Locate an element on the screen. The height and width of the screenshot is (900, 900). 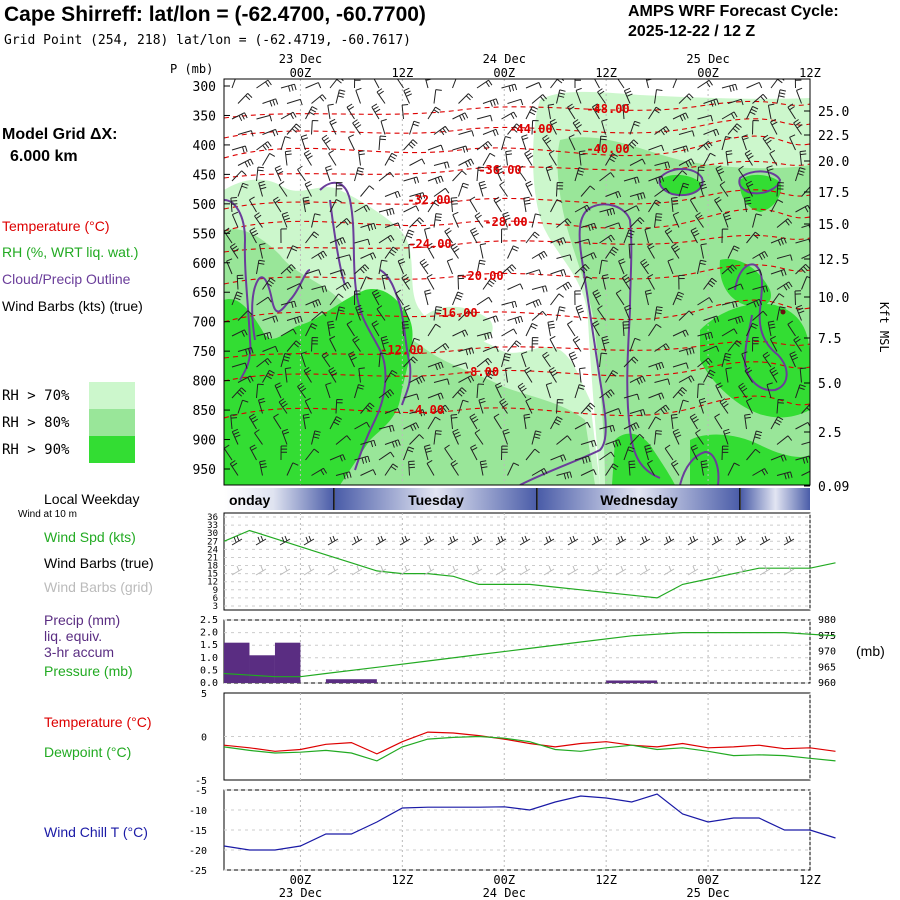
pressure-tick-600: 600 is located at coordinates (204, 264).